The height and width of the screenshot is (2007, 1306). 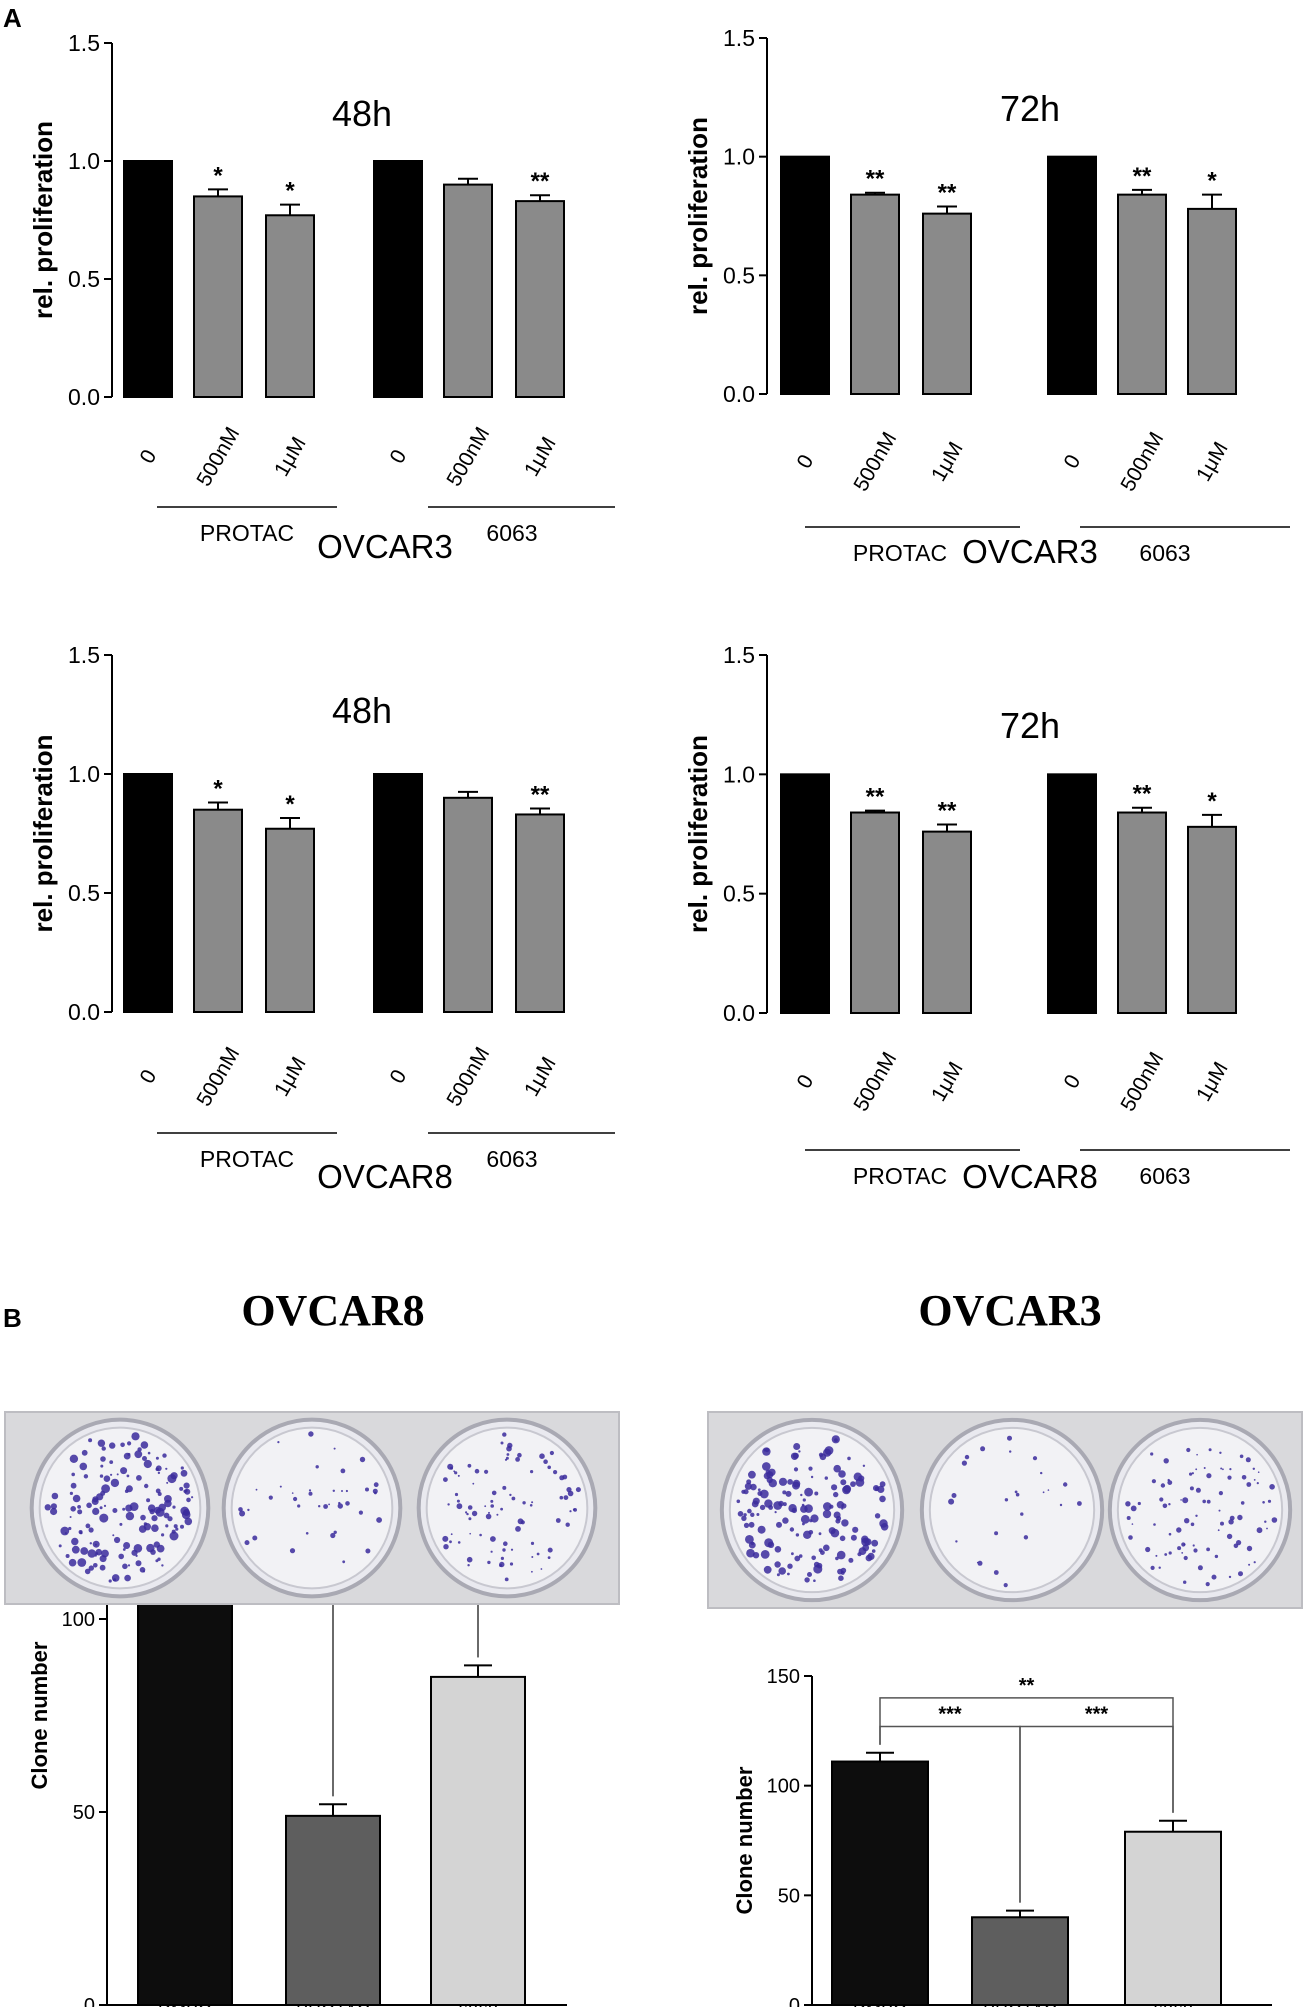 I want to click on y-axis-label: rel. proliferation, so click(x=43, y=834).